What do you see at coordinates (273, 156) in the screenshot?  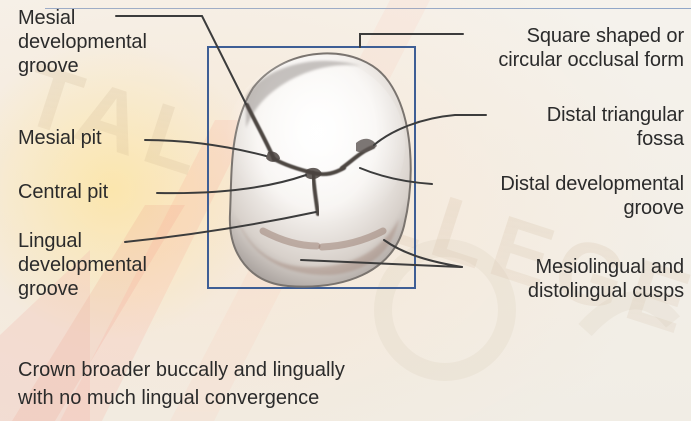 I see `mesial-pit-mark` at bounding box center [273, 156].